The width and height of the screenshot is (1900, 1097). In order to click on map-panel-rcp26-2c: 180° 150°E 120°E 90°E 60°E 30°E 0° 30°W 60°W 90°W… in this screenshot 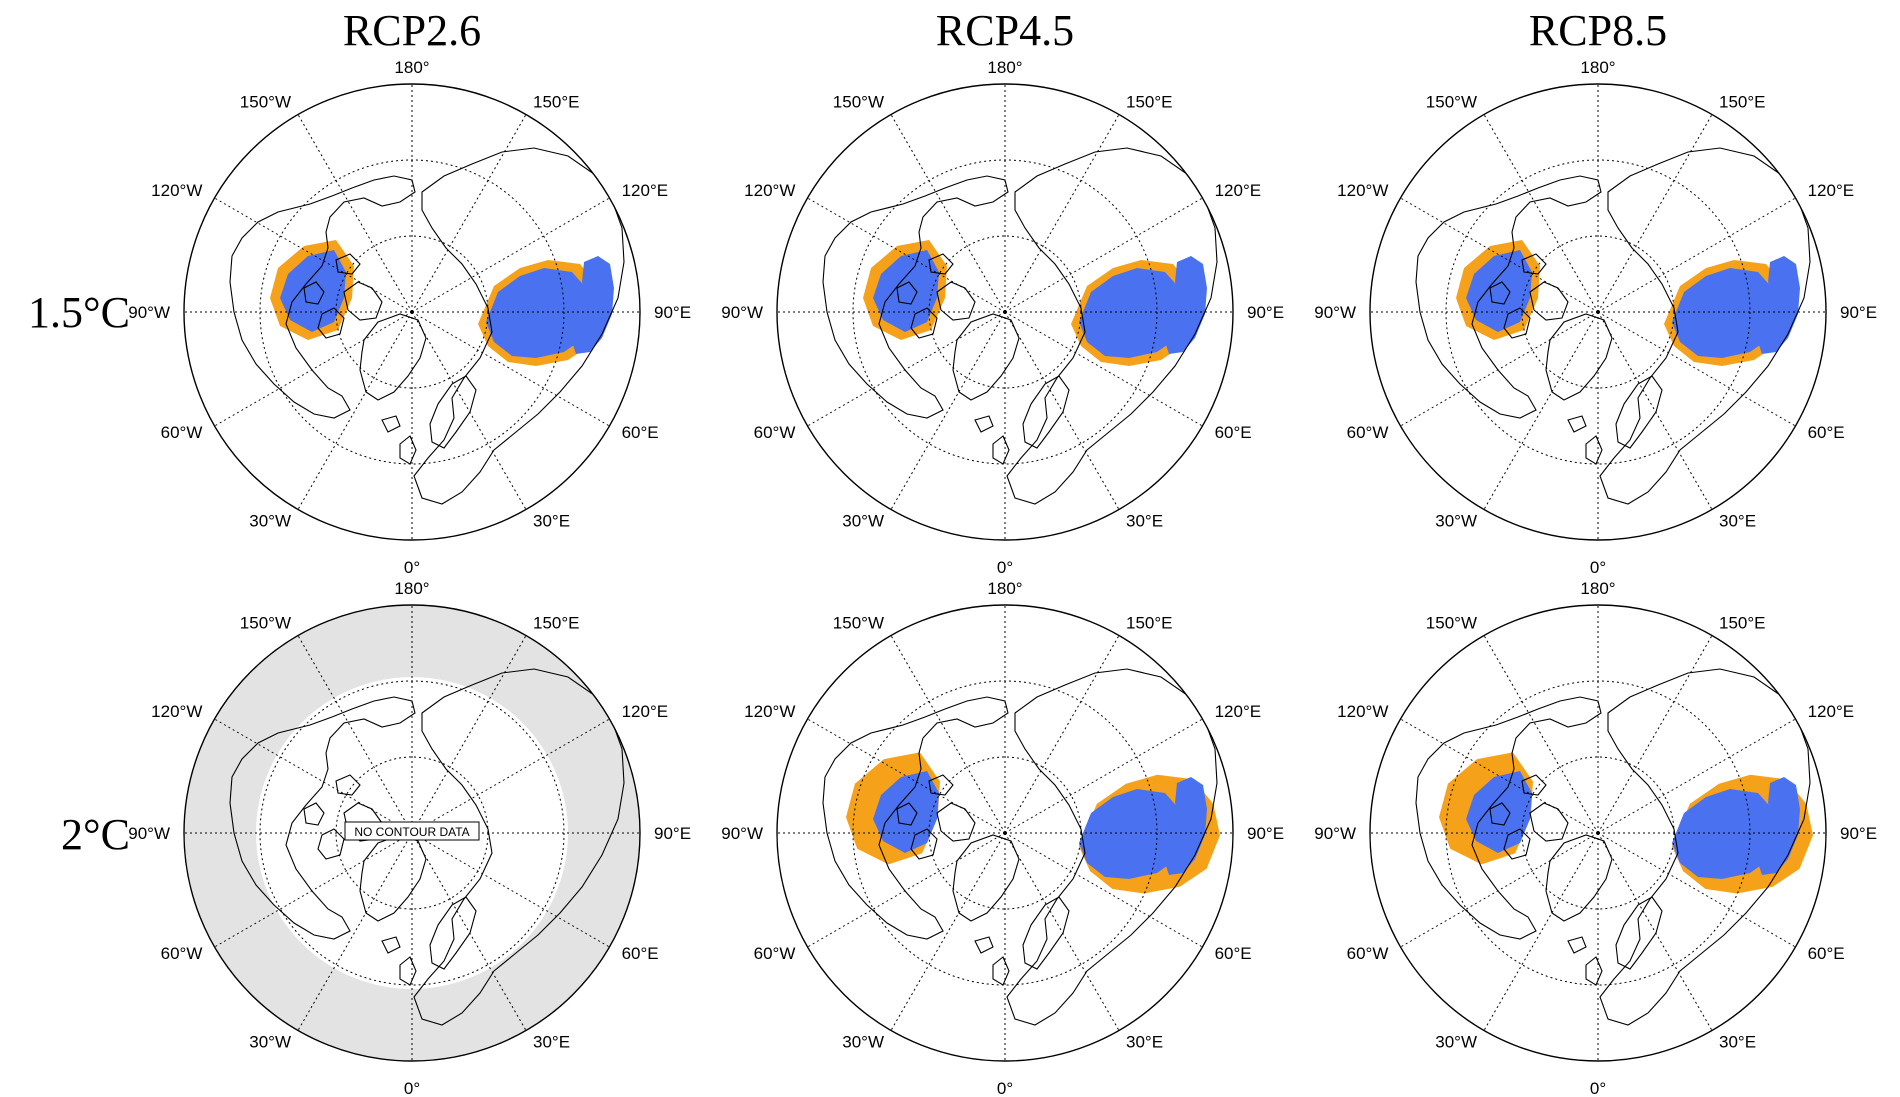, I will do `click(409, 838)`.